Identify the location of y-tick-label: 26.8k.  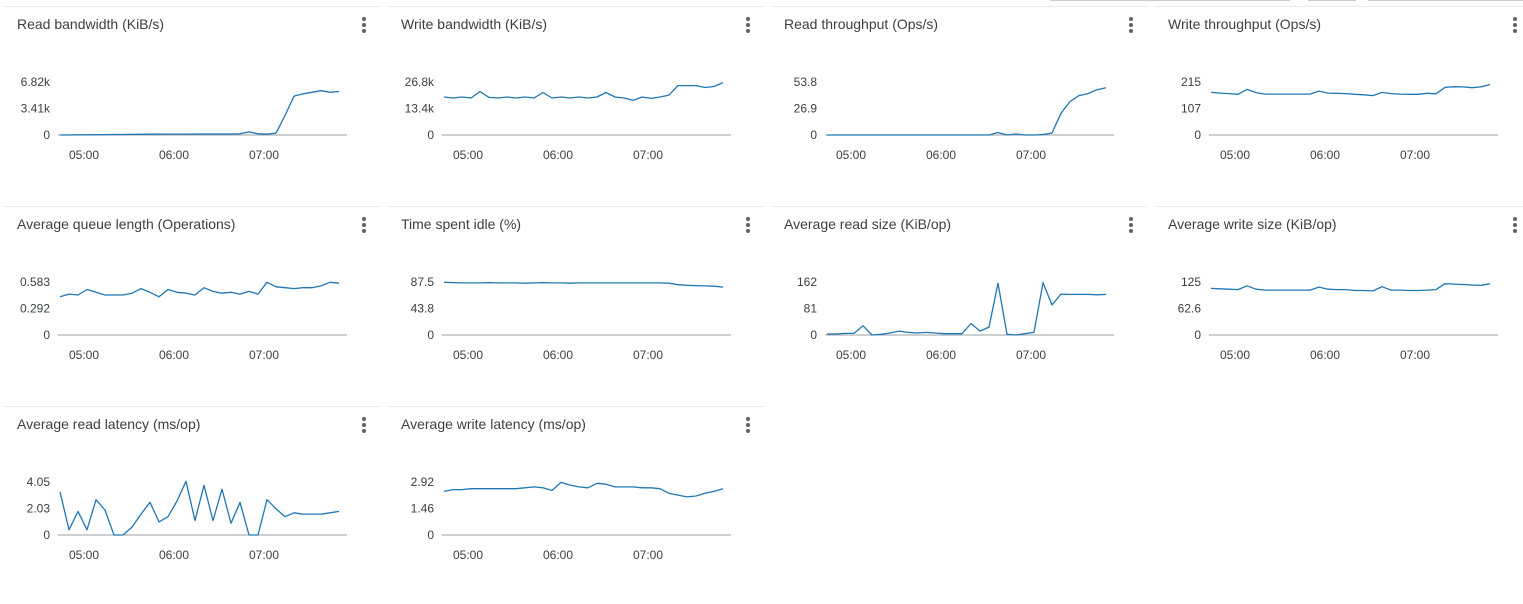
(420, 82).